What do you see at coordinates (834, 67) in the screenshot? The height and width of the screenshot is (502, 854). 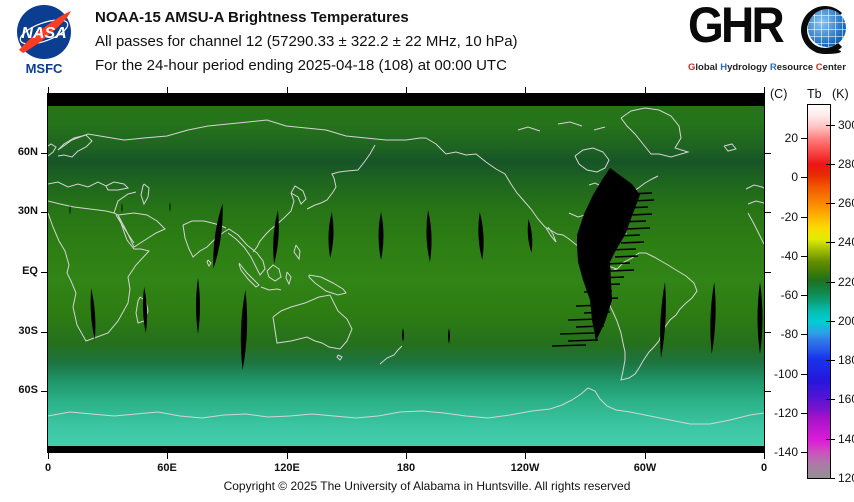 I see `ghrc-tagline-segment: enter` at bounding box center [834, 67].